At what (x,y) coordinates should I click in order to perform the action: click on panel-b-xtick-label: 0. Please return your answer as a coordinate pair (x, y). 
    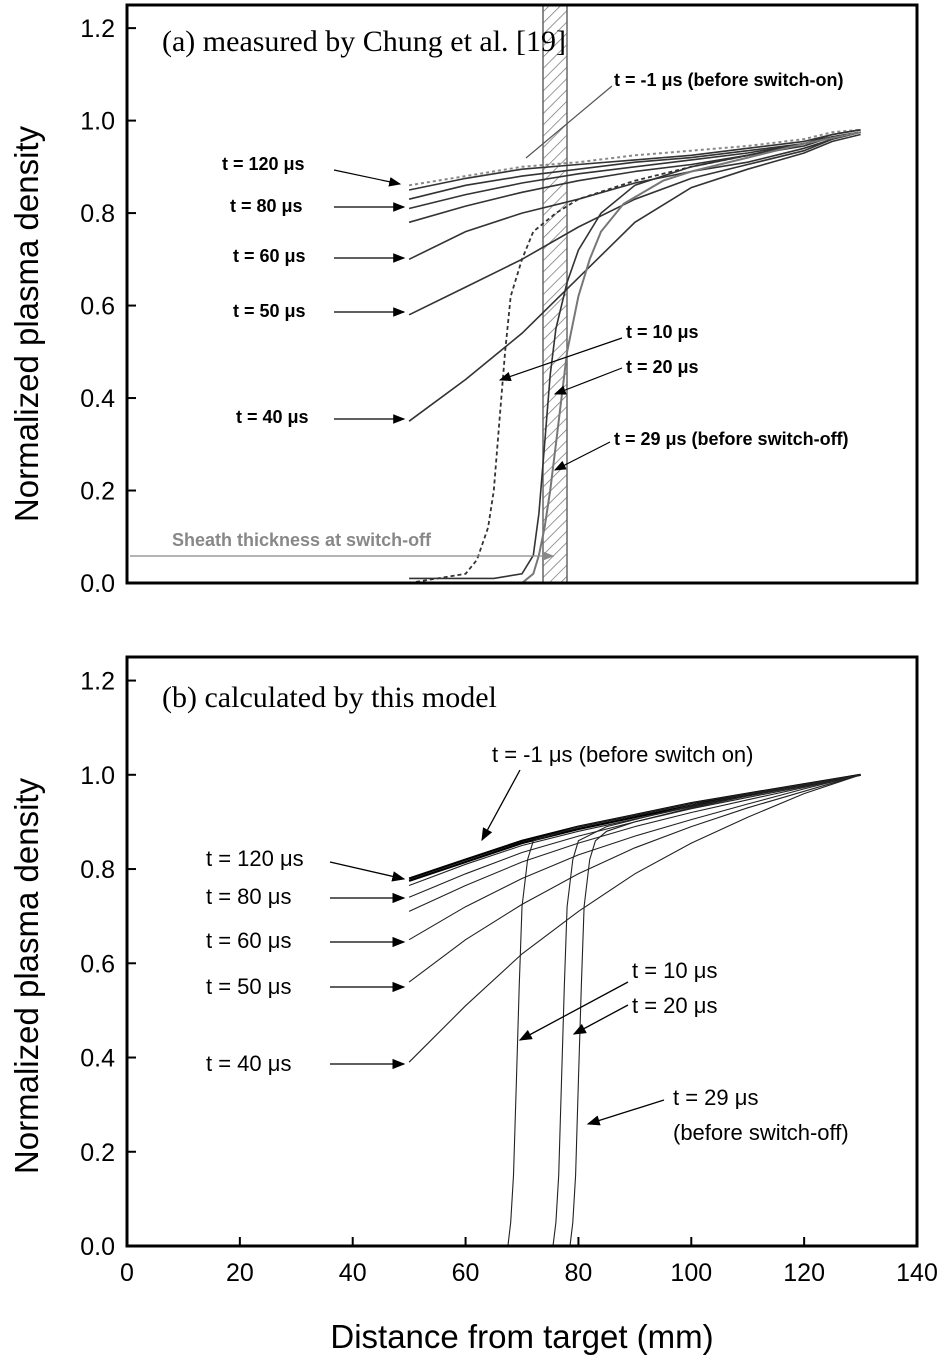
    Looking at the image, I should click on (127, 1273).